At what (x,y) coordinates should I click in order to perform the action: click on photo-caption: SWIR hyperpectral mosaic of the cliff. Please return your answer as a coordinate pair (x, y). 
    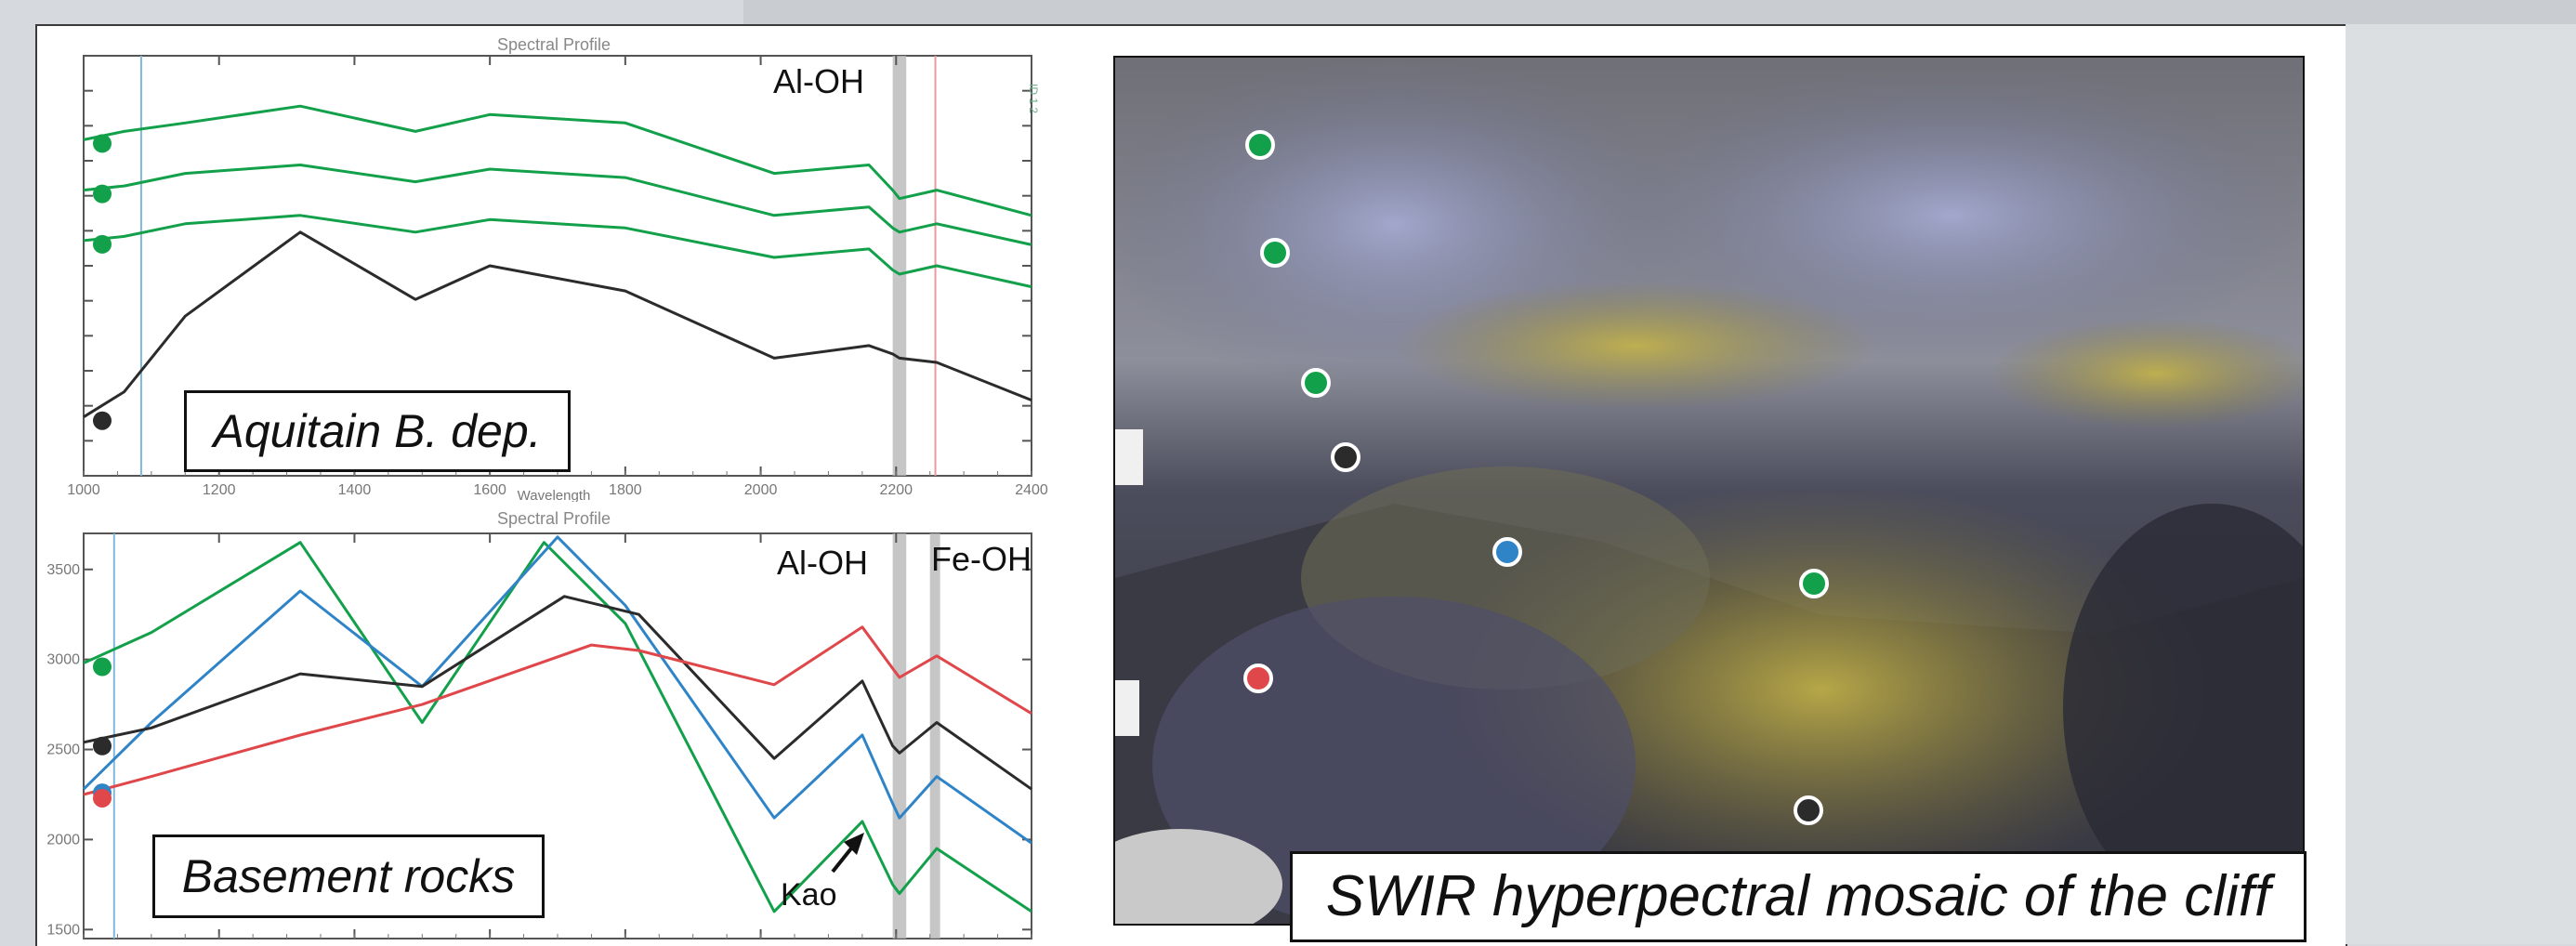
    Looking at the image, I should click on (1798, 896).